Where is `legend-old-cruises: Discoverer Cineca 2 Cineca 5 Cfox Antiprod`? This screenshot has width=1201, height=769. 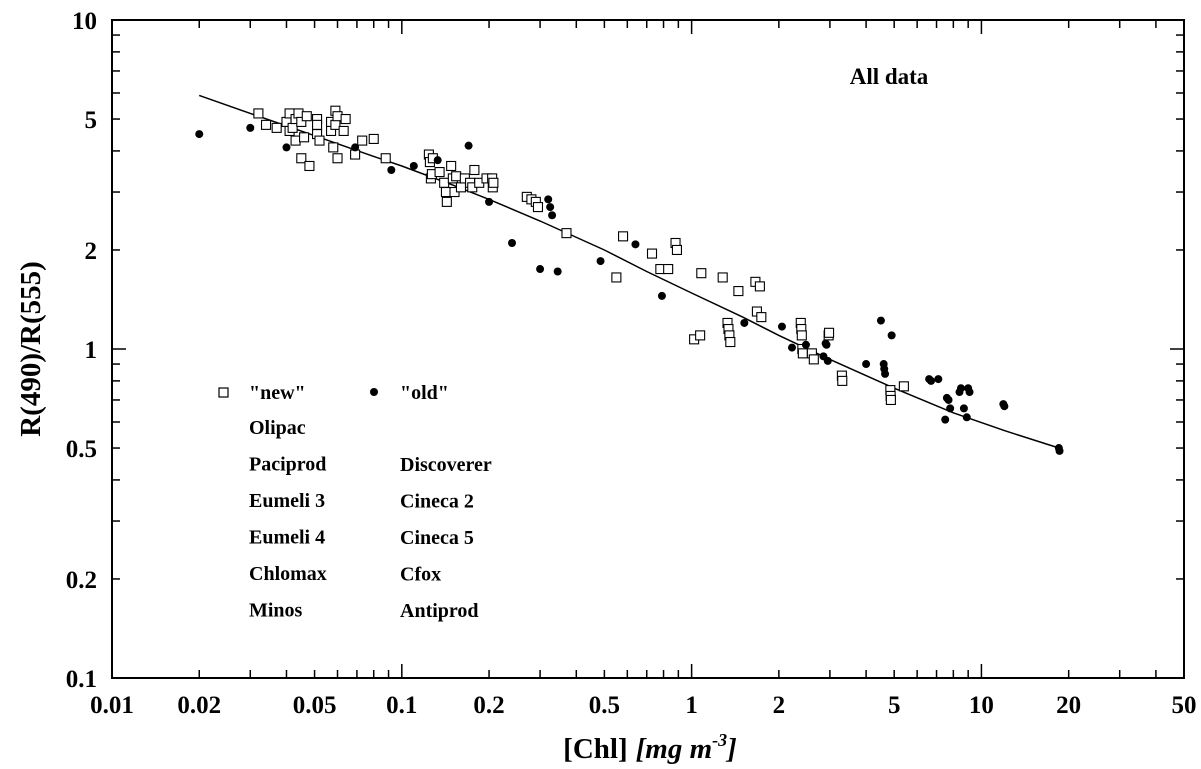 legend-old-cruises: Discoverer Cineca 2 Cineca 5 Cfox Antiprod is located at coordinates (446, 538).